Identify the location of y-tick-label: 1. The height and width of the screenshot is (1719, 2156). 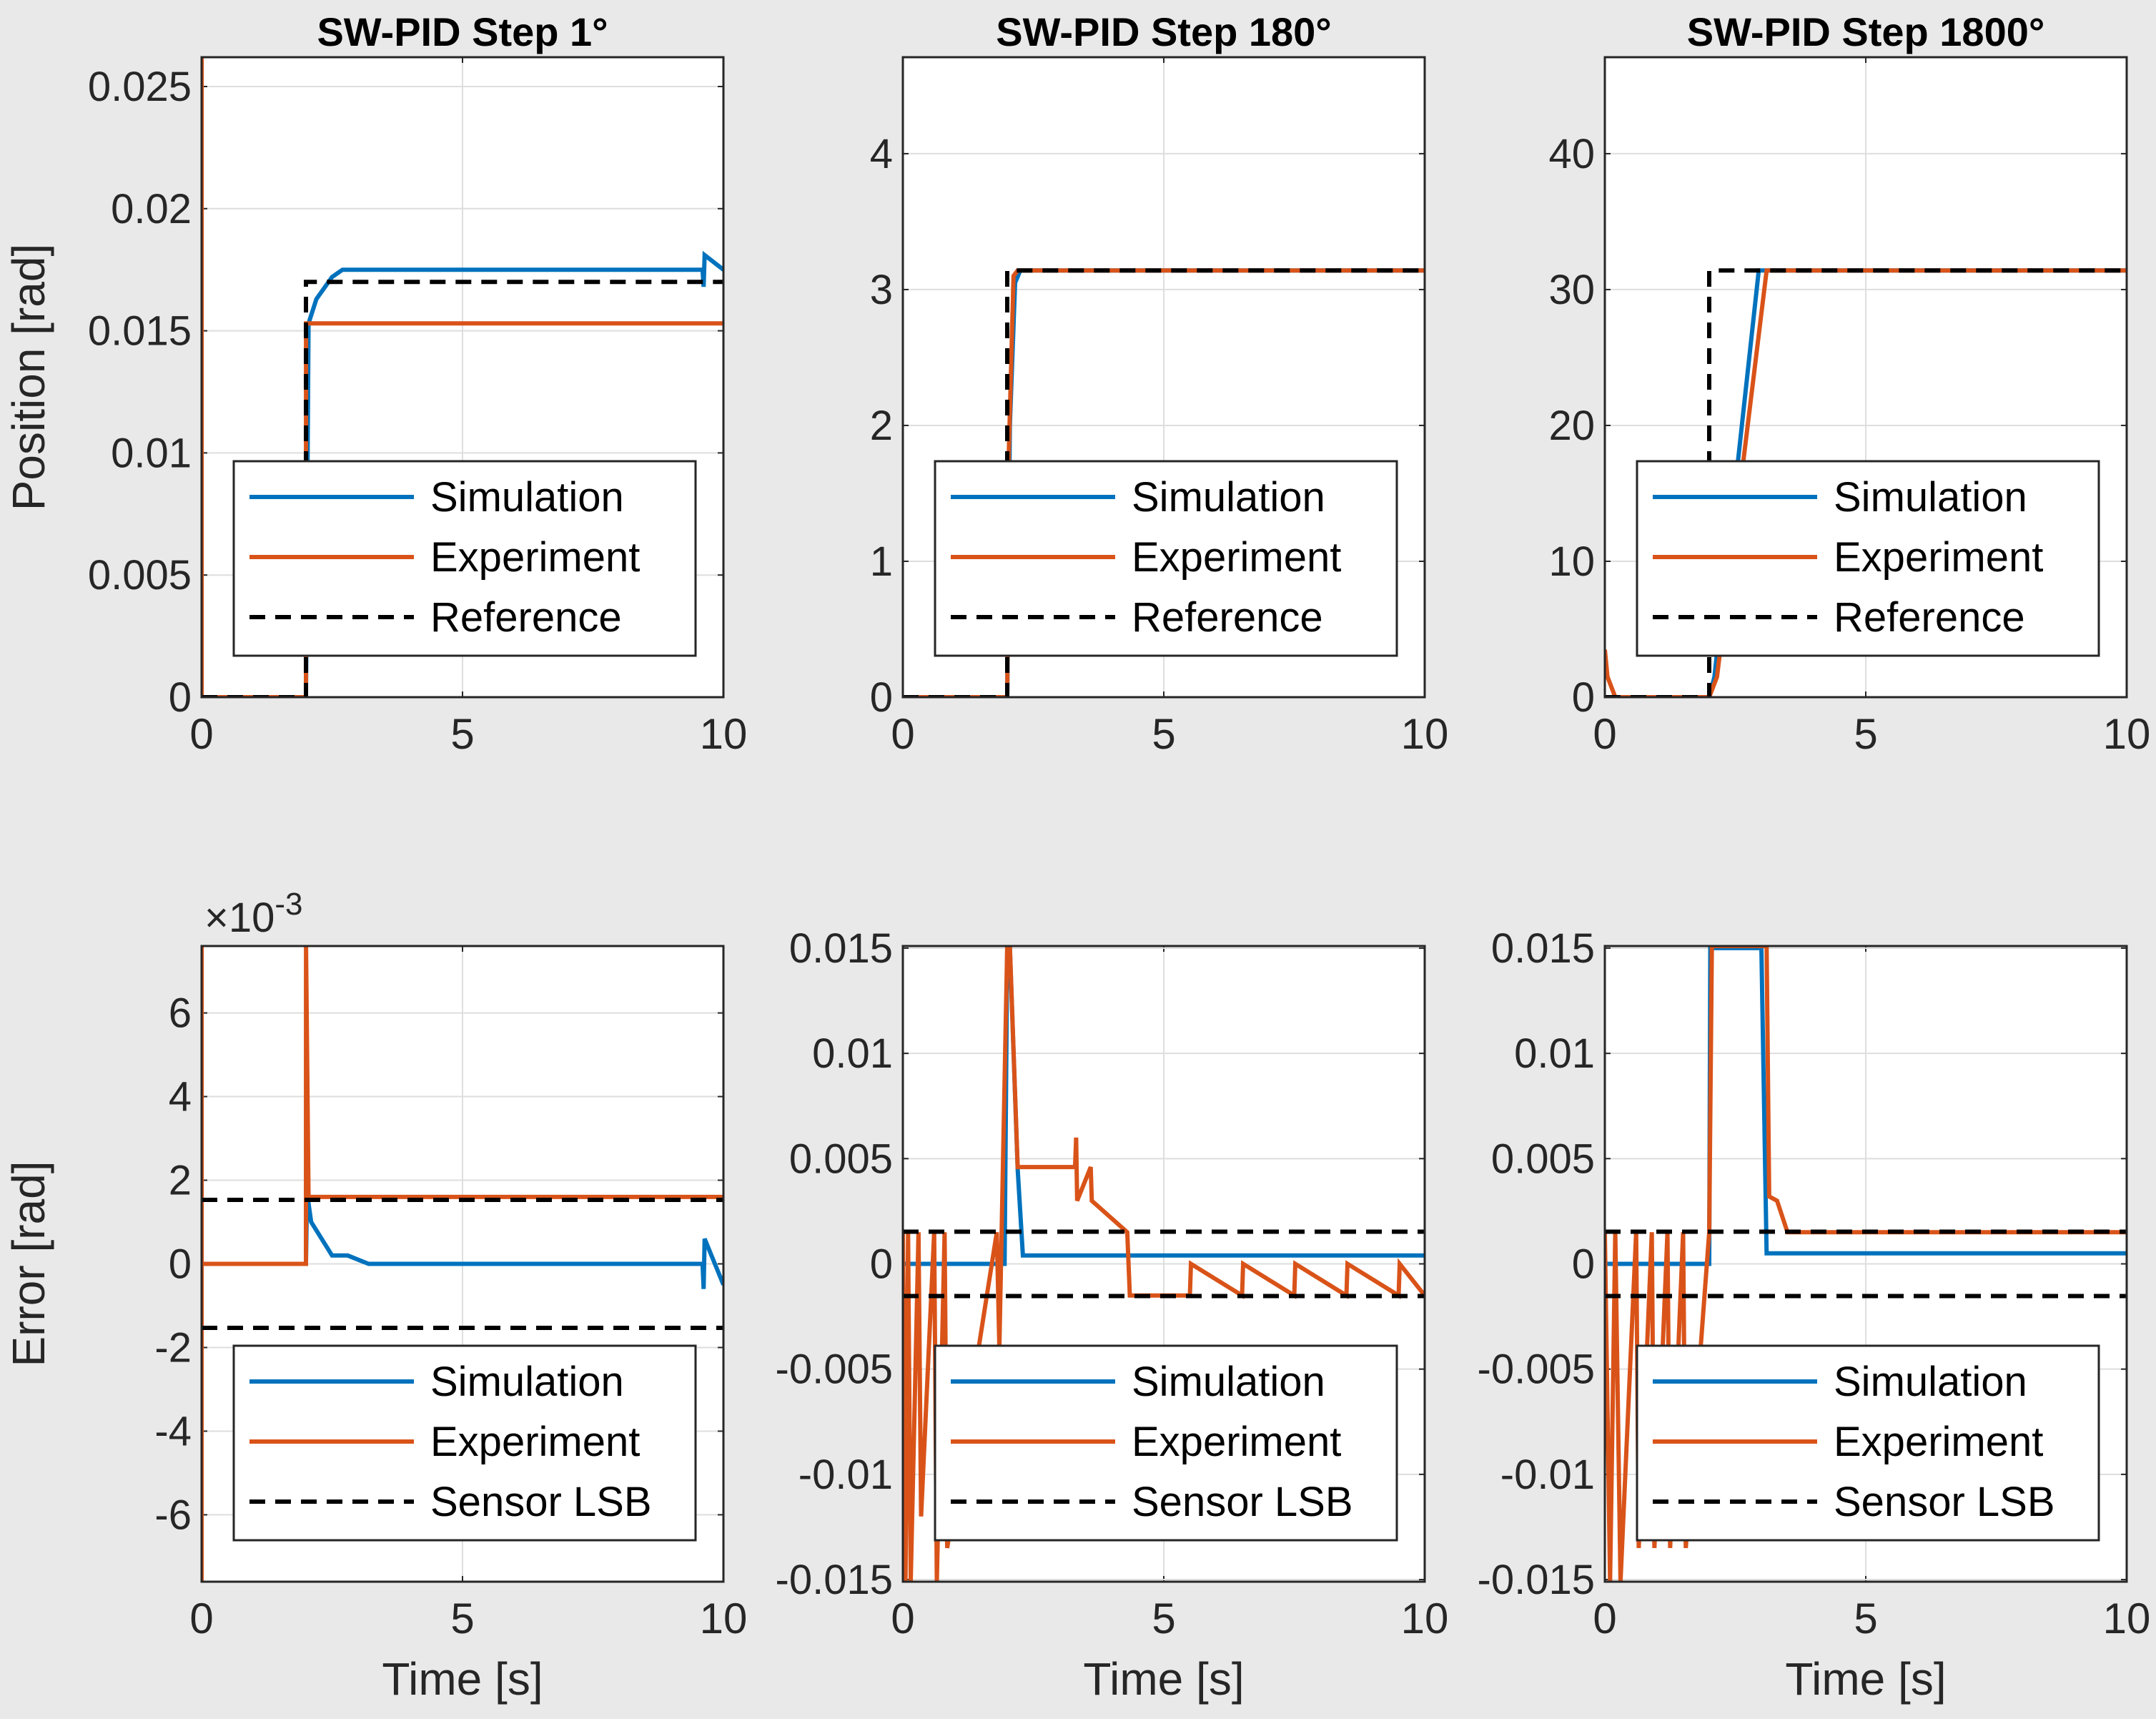
(881, 561).